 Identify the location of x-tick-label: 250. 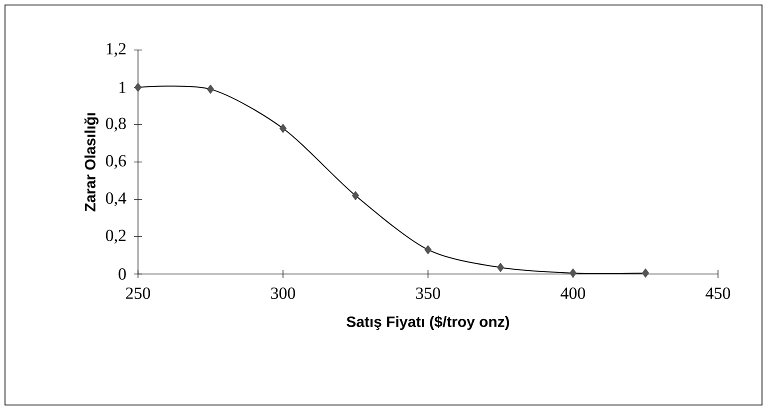
(138, 293).